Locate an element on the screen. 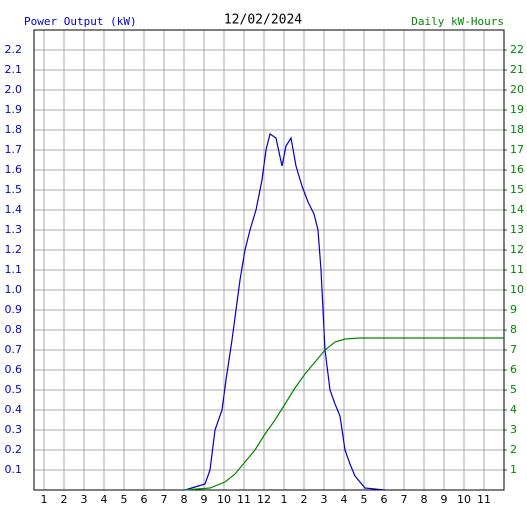 This screenshot has height=510, width=527. y-tick-label: 1.5 is located at coordinates (14, 189).